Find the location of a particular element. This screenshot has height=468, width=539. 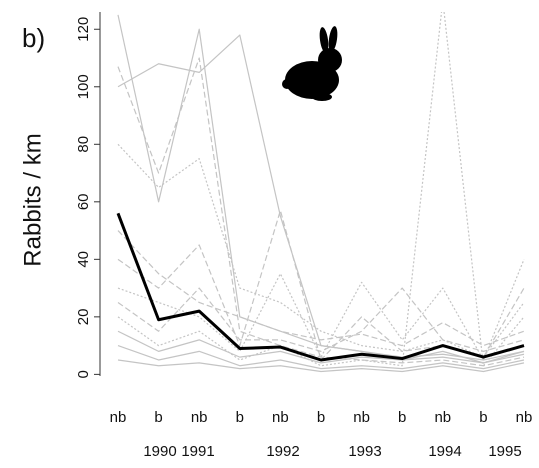

x-group-label: 1994 is located at coordinates (444, 451).